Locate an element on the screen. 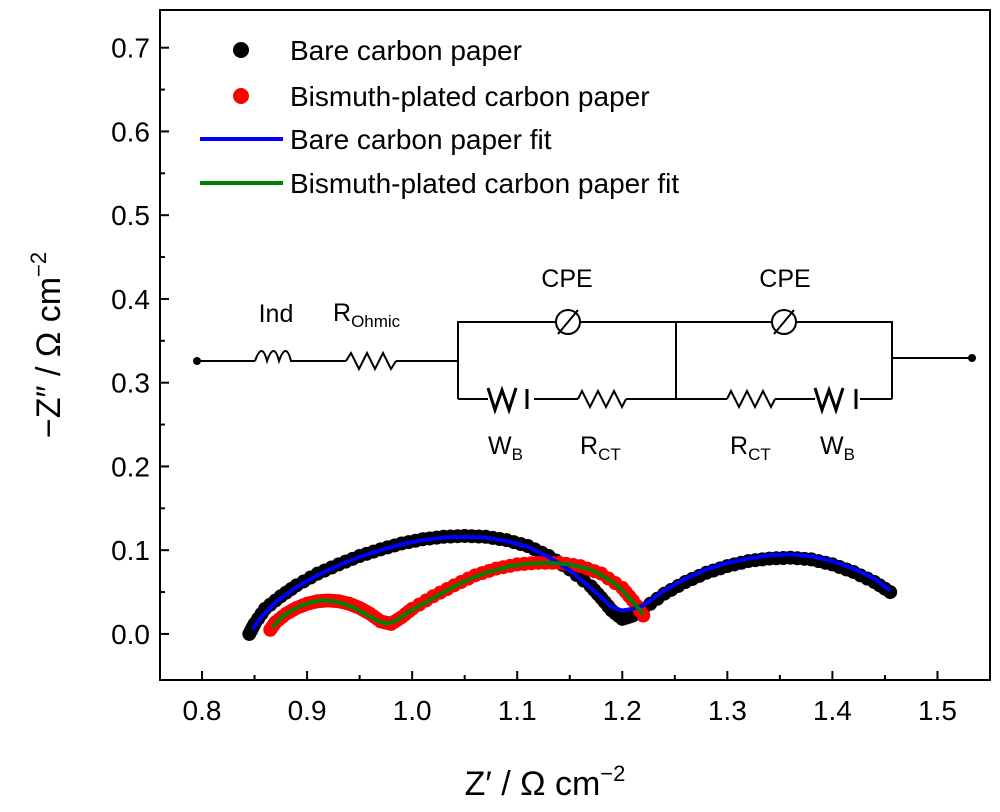  x-tick-label: 1.1 is located at coordinates (517, 710).